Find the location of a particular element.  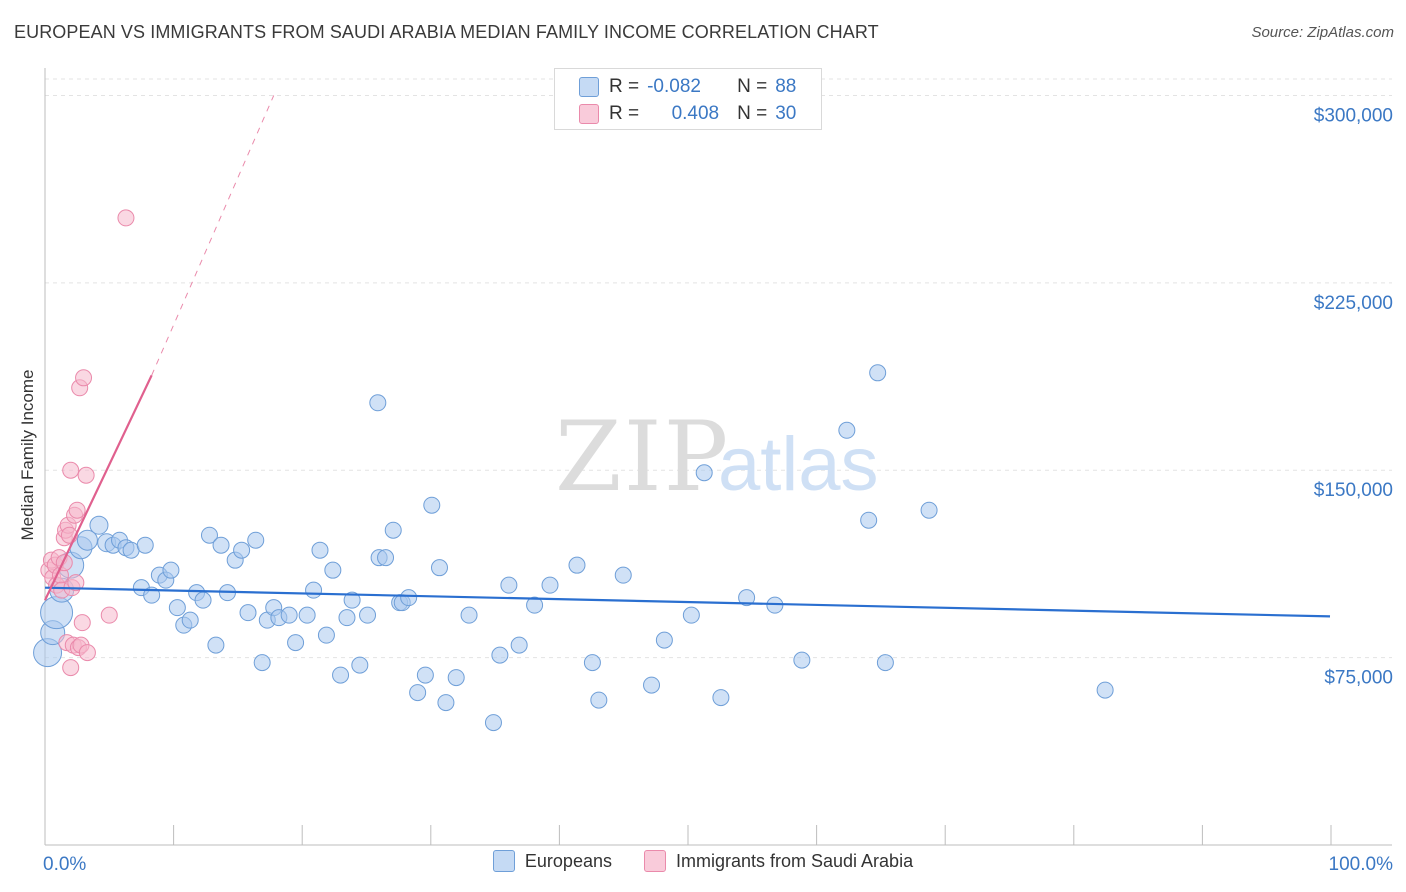

correlation-legend: R = -0.082 N = 88 R = 0.408 N = 30 is located at coordinates (688, 99).